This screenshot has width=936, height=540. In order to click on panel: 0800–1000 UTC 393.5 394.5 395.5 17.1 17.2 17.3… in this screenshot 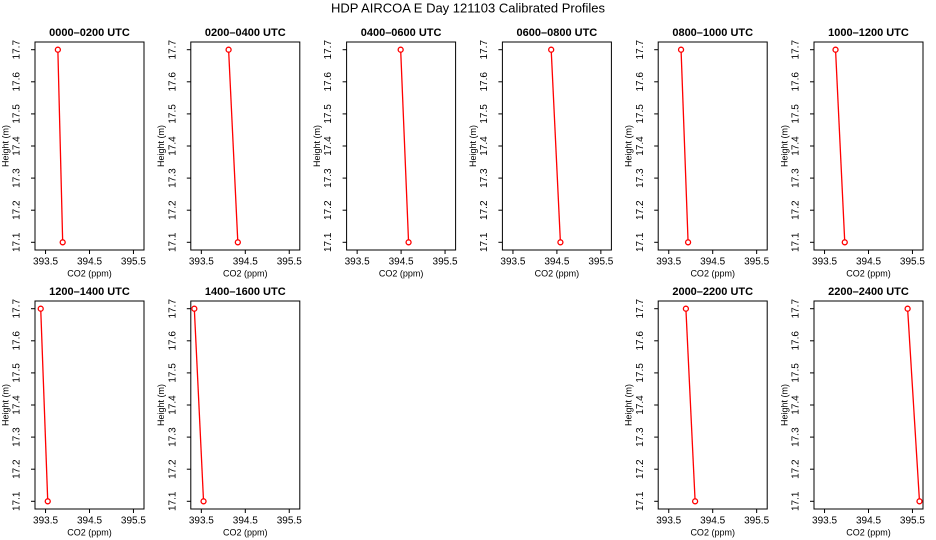, I will do `click(697, 152)`.